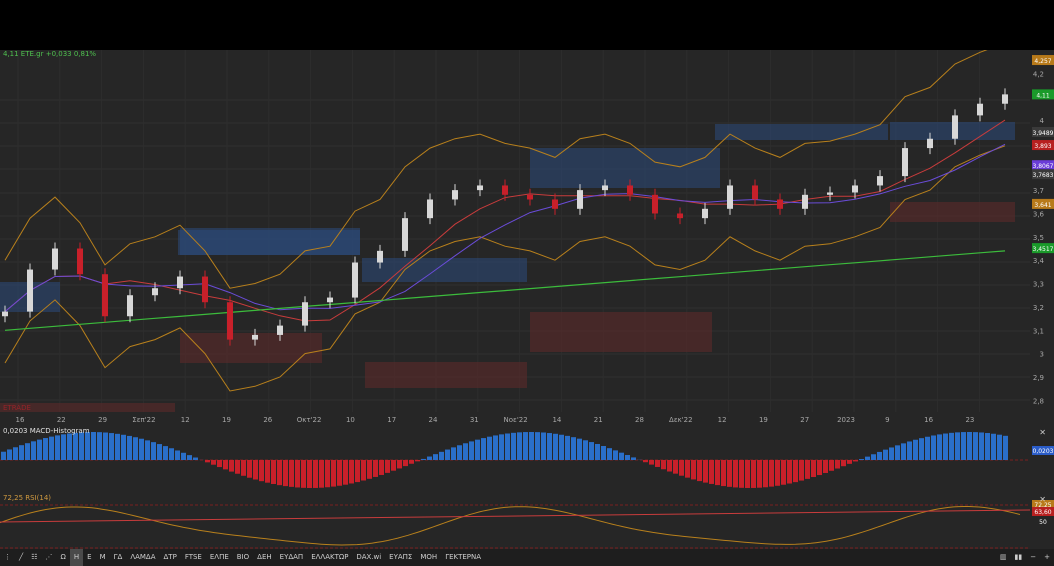  Describe the element at coordinates (49, 557) in the screenshot. I see `fibonacci-icon: ⋰` at that location.